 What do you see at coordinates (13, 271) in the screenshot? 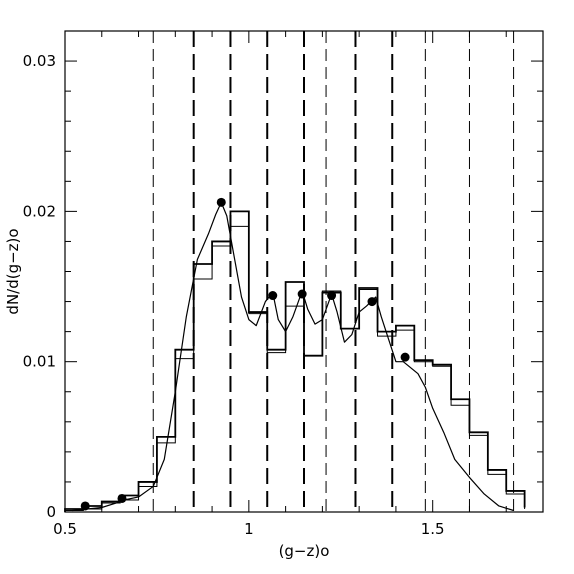
I see `y-axis-label: dN/d(g−z)o` at bounding box center [13, 271].